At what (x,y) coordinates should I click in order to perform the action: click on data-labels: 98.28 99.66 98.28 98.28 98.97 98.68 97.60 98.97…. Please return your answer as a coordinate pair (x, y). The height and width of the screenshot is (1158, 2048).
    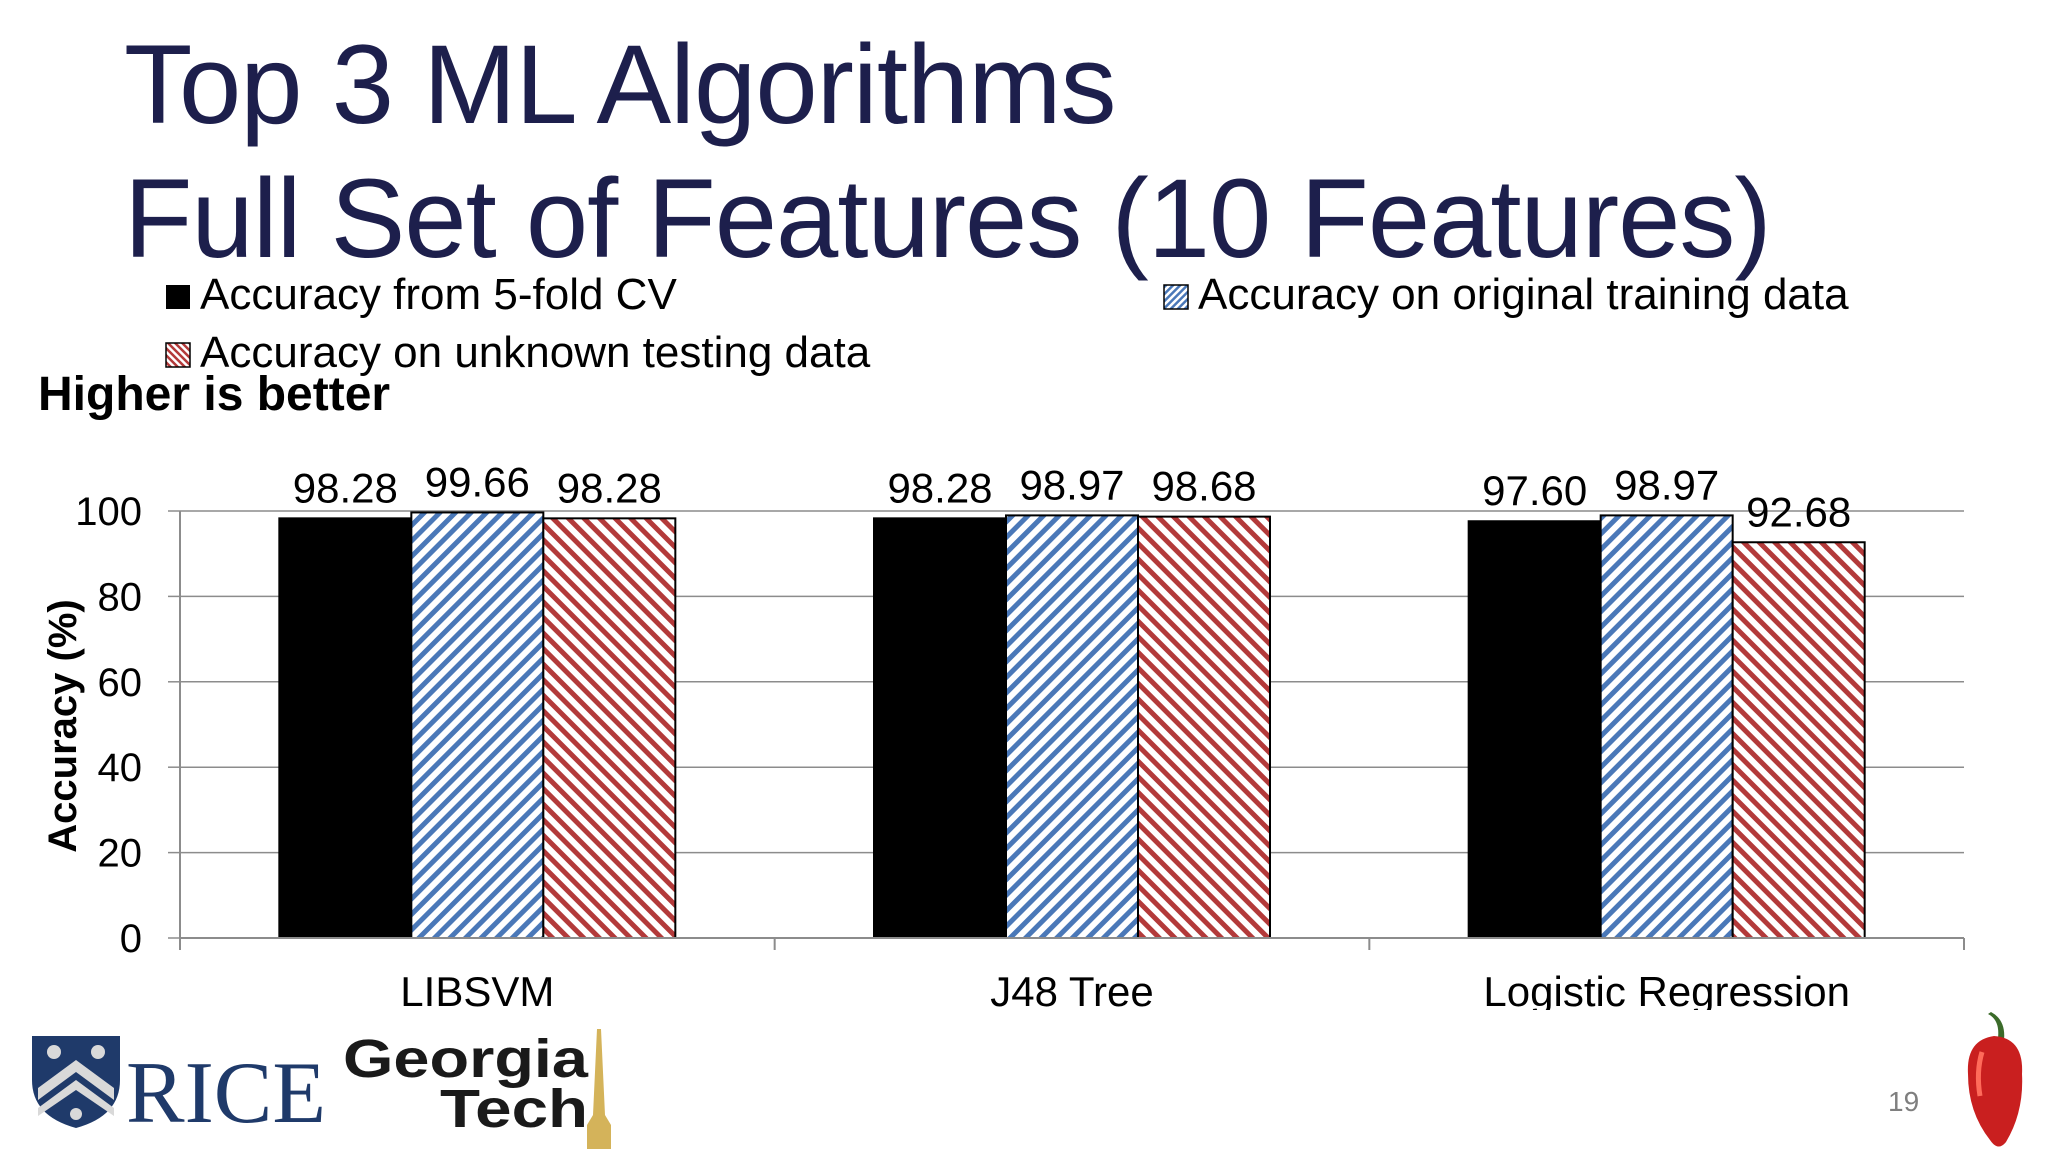
    Looking at the image, I should click on (1072, 496).